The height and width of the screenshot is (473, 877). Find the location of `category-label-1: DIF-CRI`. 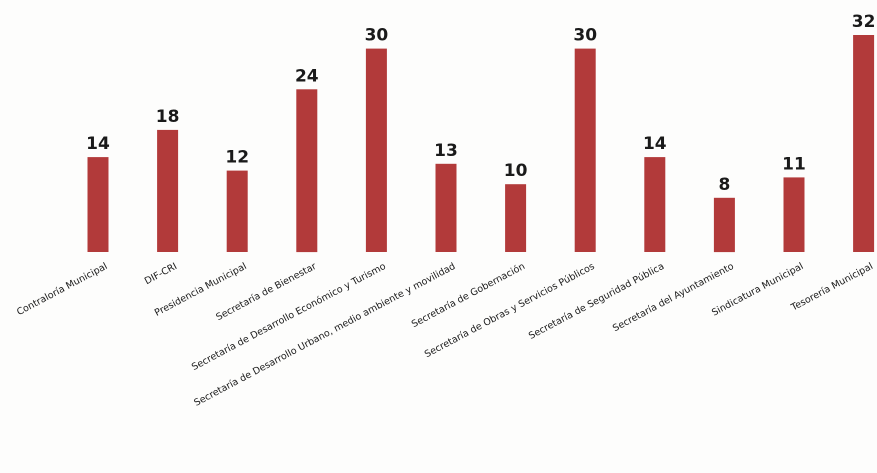

category-label-1: DIF-CRI is located at coordinates (161, 274).